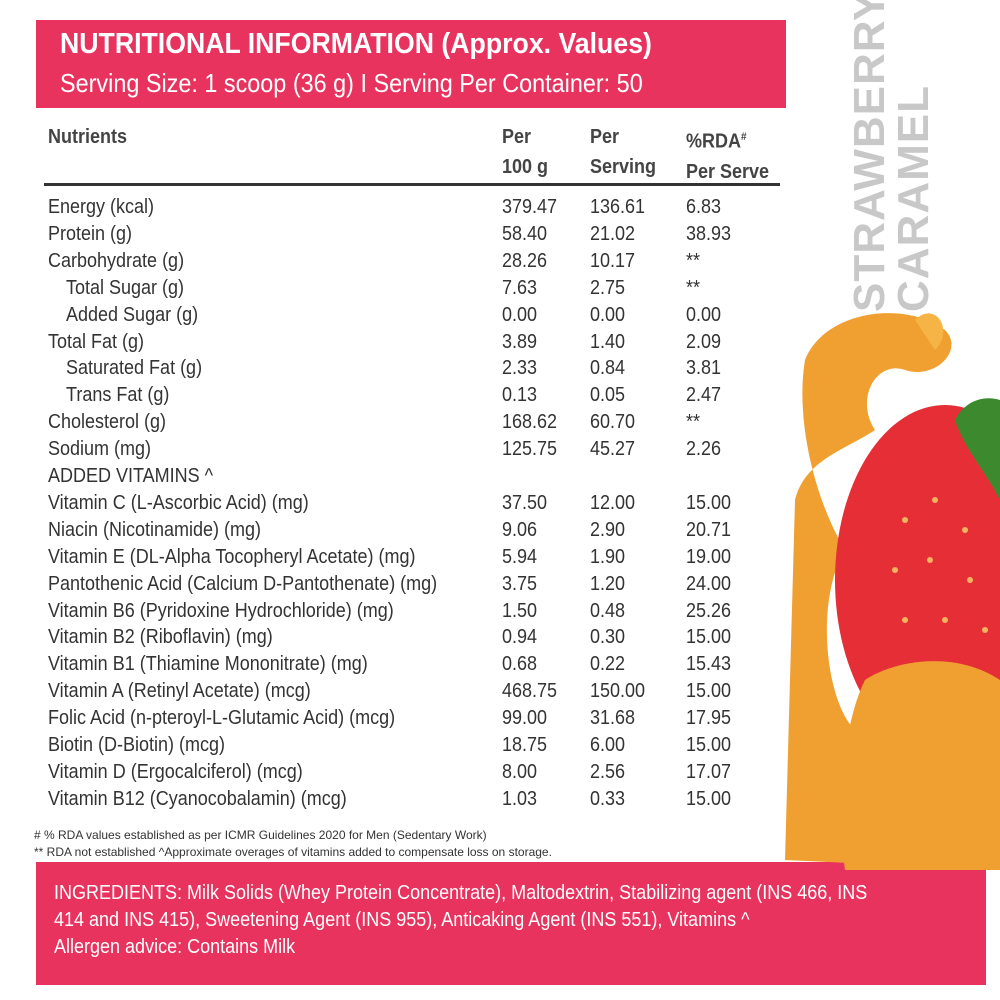  I want to click on col-nutrients: Nutrients, so click(88, 137).